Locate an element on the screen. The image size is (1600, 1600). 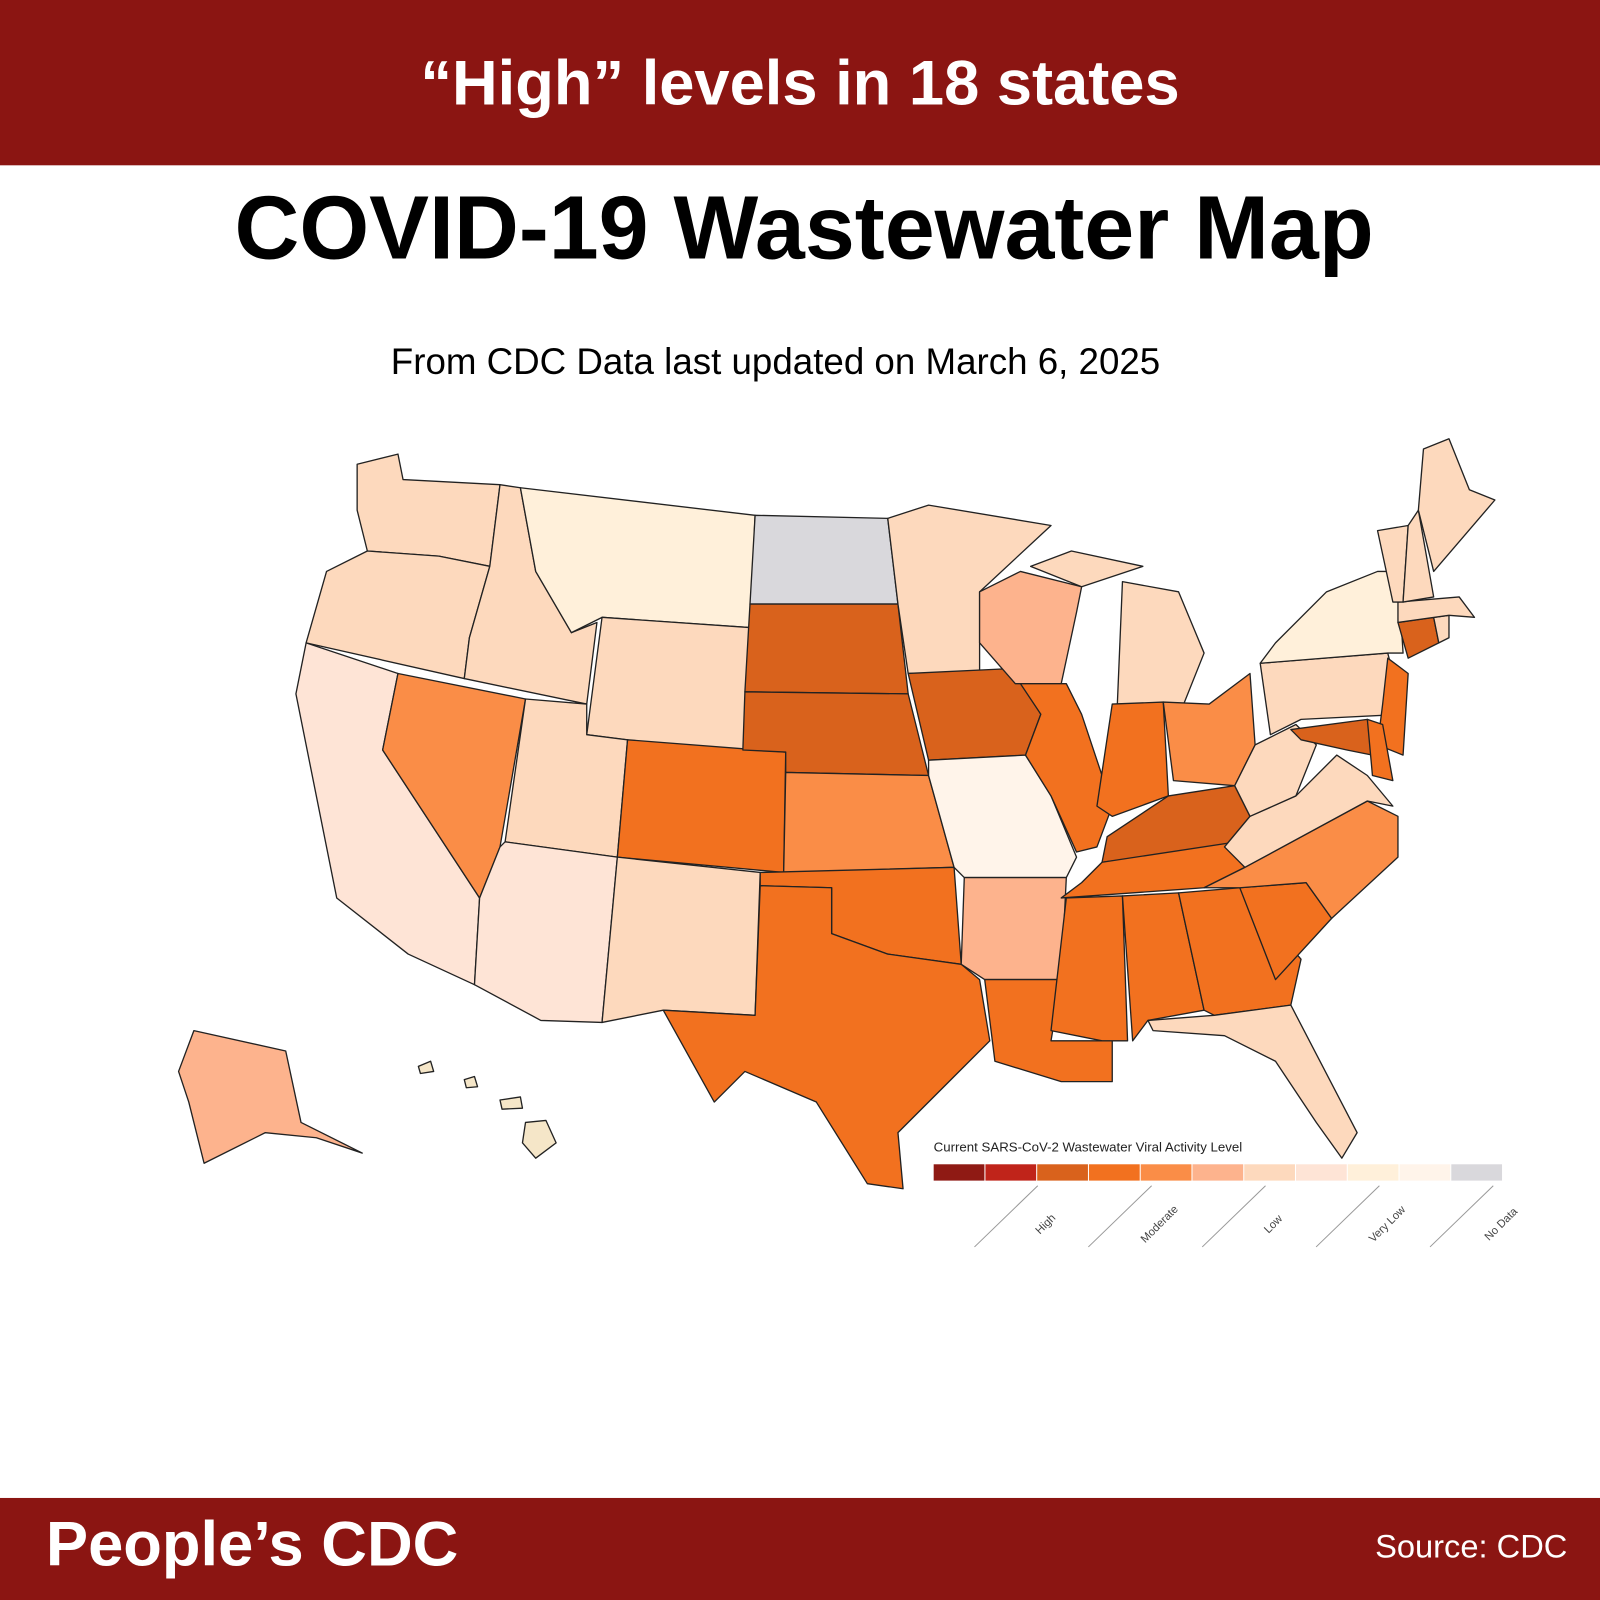
header-bar is located at coordinates (800, 83).